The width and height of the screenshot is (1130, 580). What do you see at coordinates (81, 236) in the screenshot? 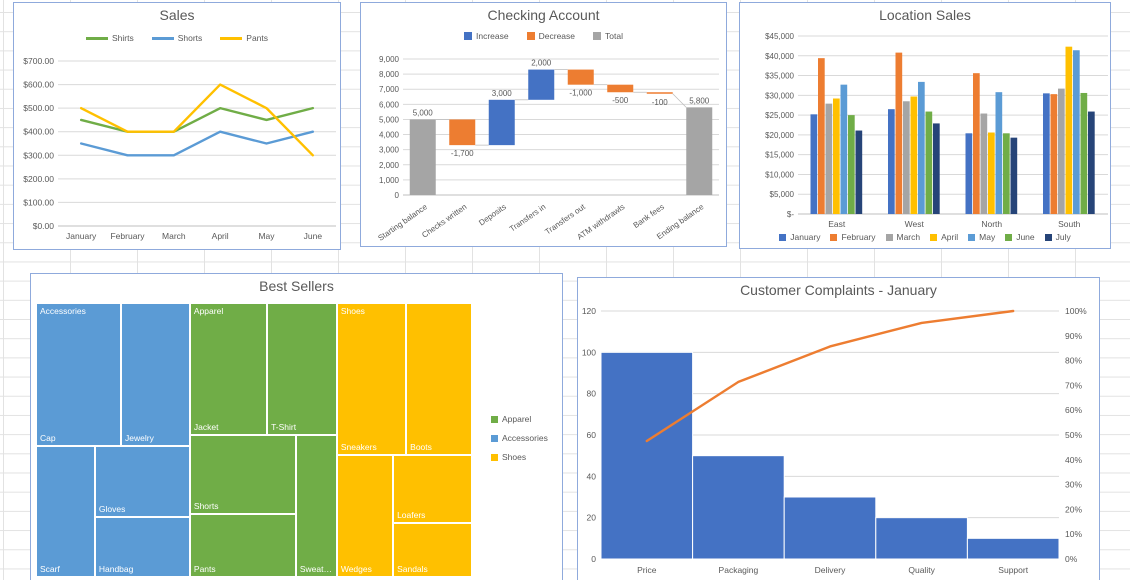
I see `svg-text: January` at bounding box center [81, 236].